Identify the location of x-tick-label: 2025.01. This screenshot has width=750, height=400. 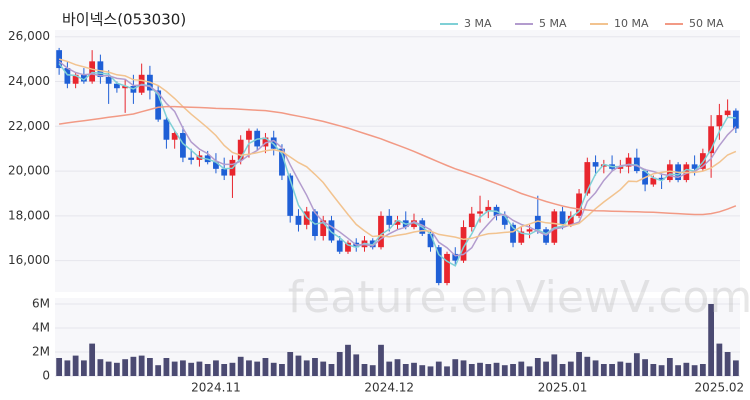
(563, 388).